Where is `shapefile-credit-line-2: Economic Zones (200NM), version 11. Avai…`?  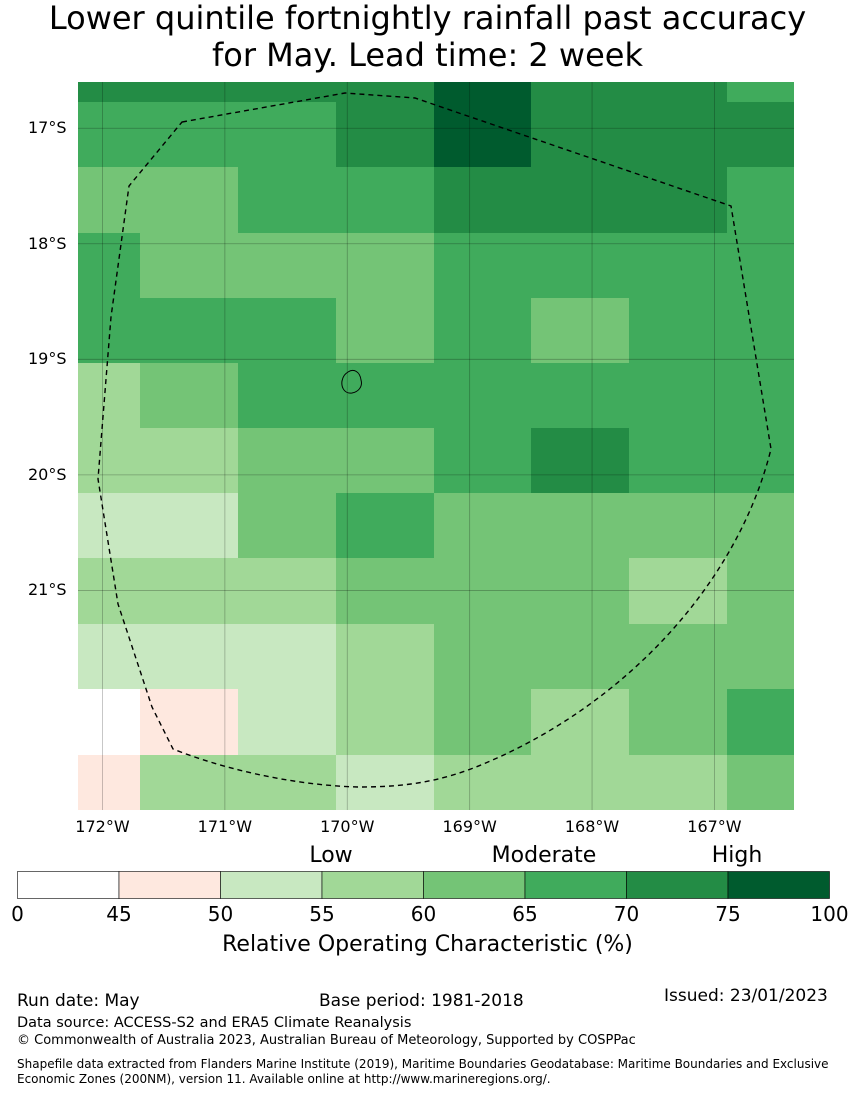
shapefile-credit-line-2: Economic Zones (200NM), version 11. Avai… is located at coordinates (284, 1079).